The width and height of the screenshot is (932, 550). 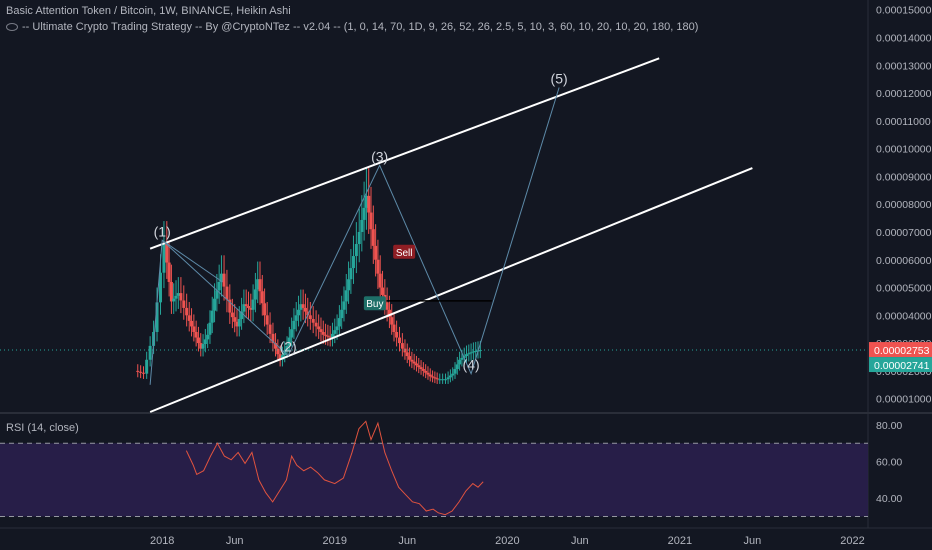 I want to click on time-tick-label: 2019, so click(x=335, y=541).